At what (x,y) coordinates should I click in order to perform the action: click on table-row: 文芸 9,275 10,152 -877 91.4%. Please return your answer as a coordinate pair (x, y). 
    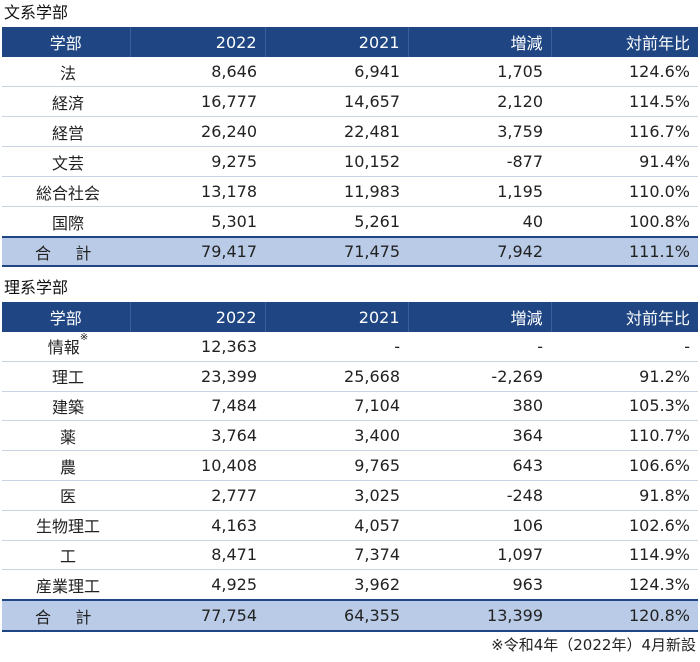
    Looking at the image, I should click on (350, 161).